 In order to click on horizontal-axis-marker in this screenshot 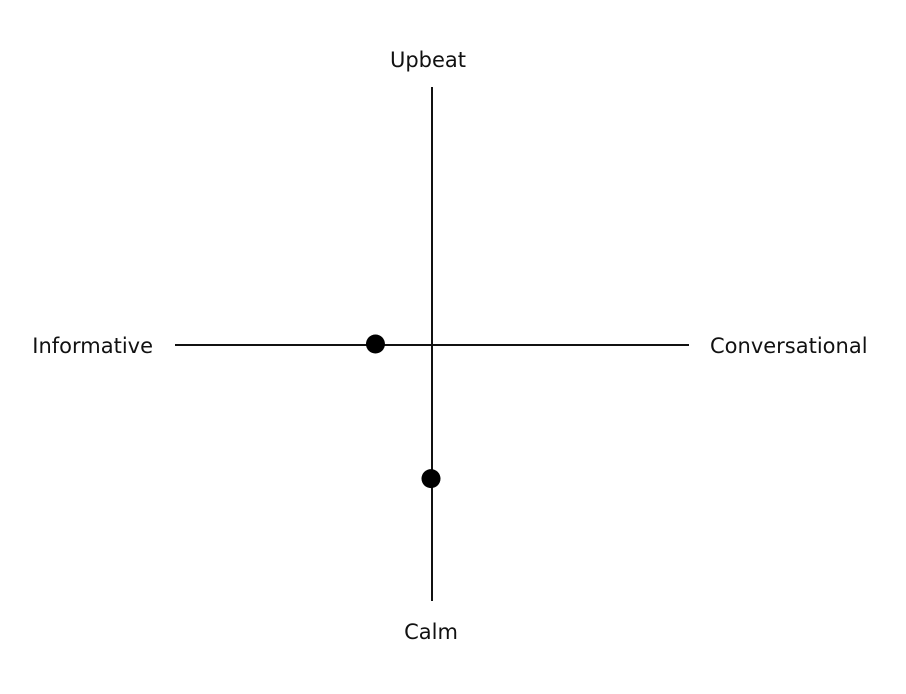, I will do `click(375, 344)`.